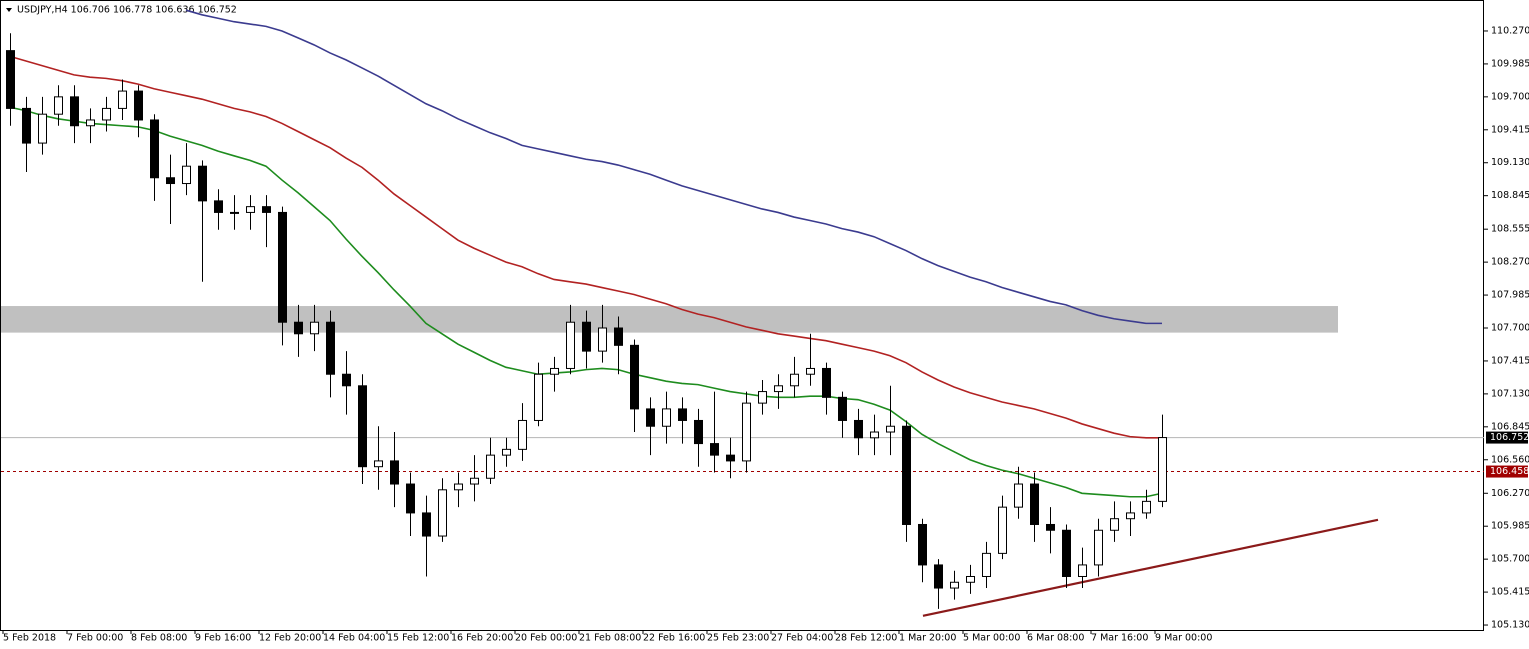 Image resolution: width=1529 pixels, height=649 pixels. What do you see at coordinates (290, 638) in the screenshot?
I see `x-tick-label: 12 Feb 20:00` at bounding box center [290, 638].